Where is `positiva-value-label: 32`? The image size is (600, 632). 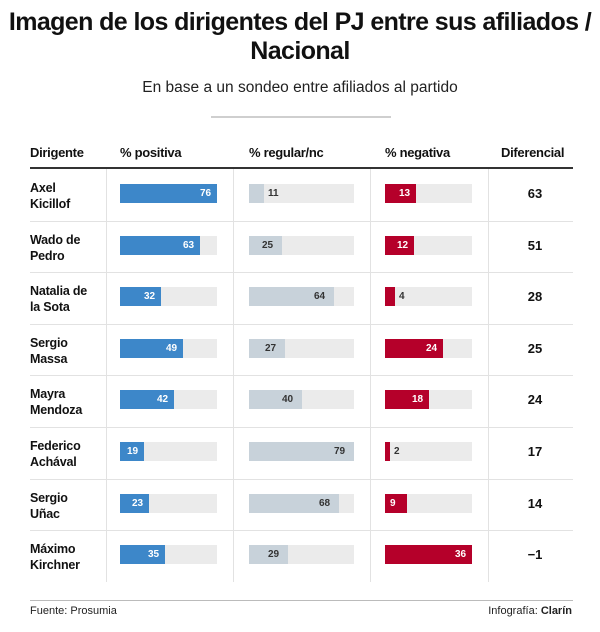 positiva-value-label: 32 is located at coordinates (150, 297).